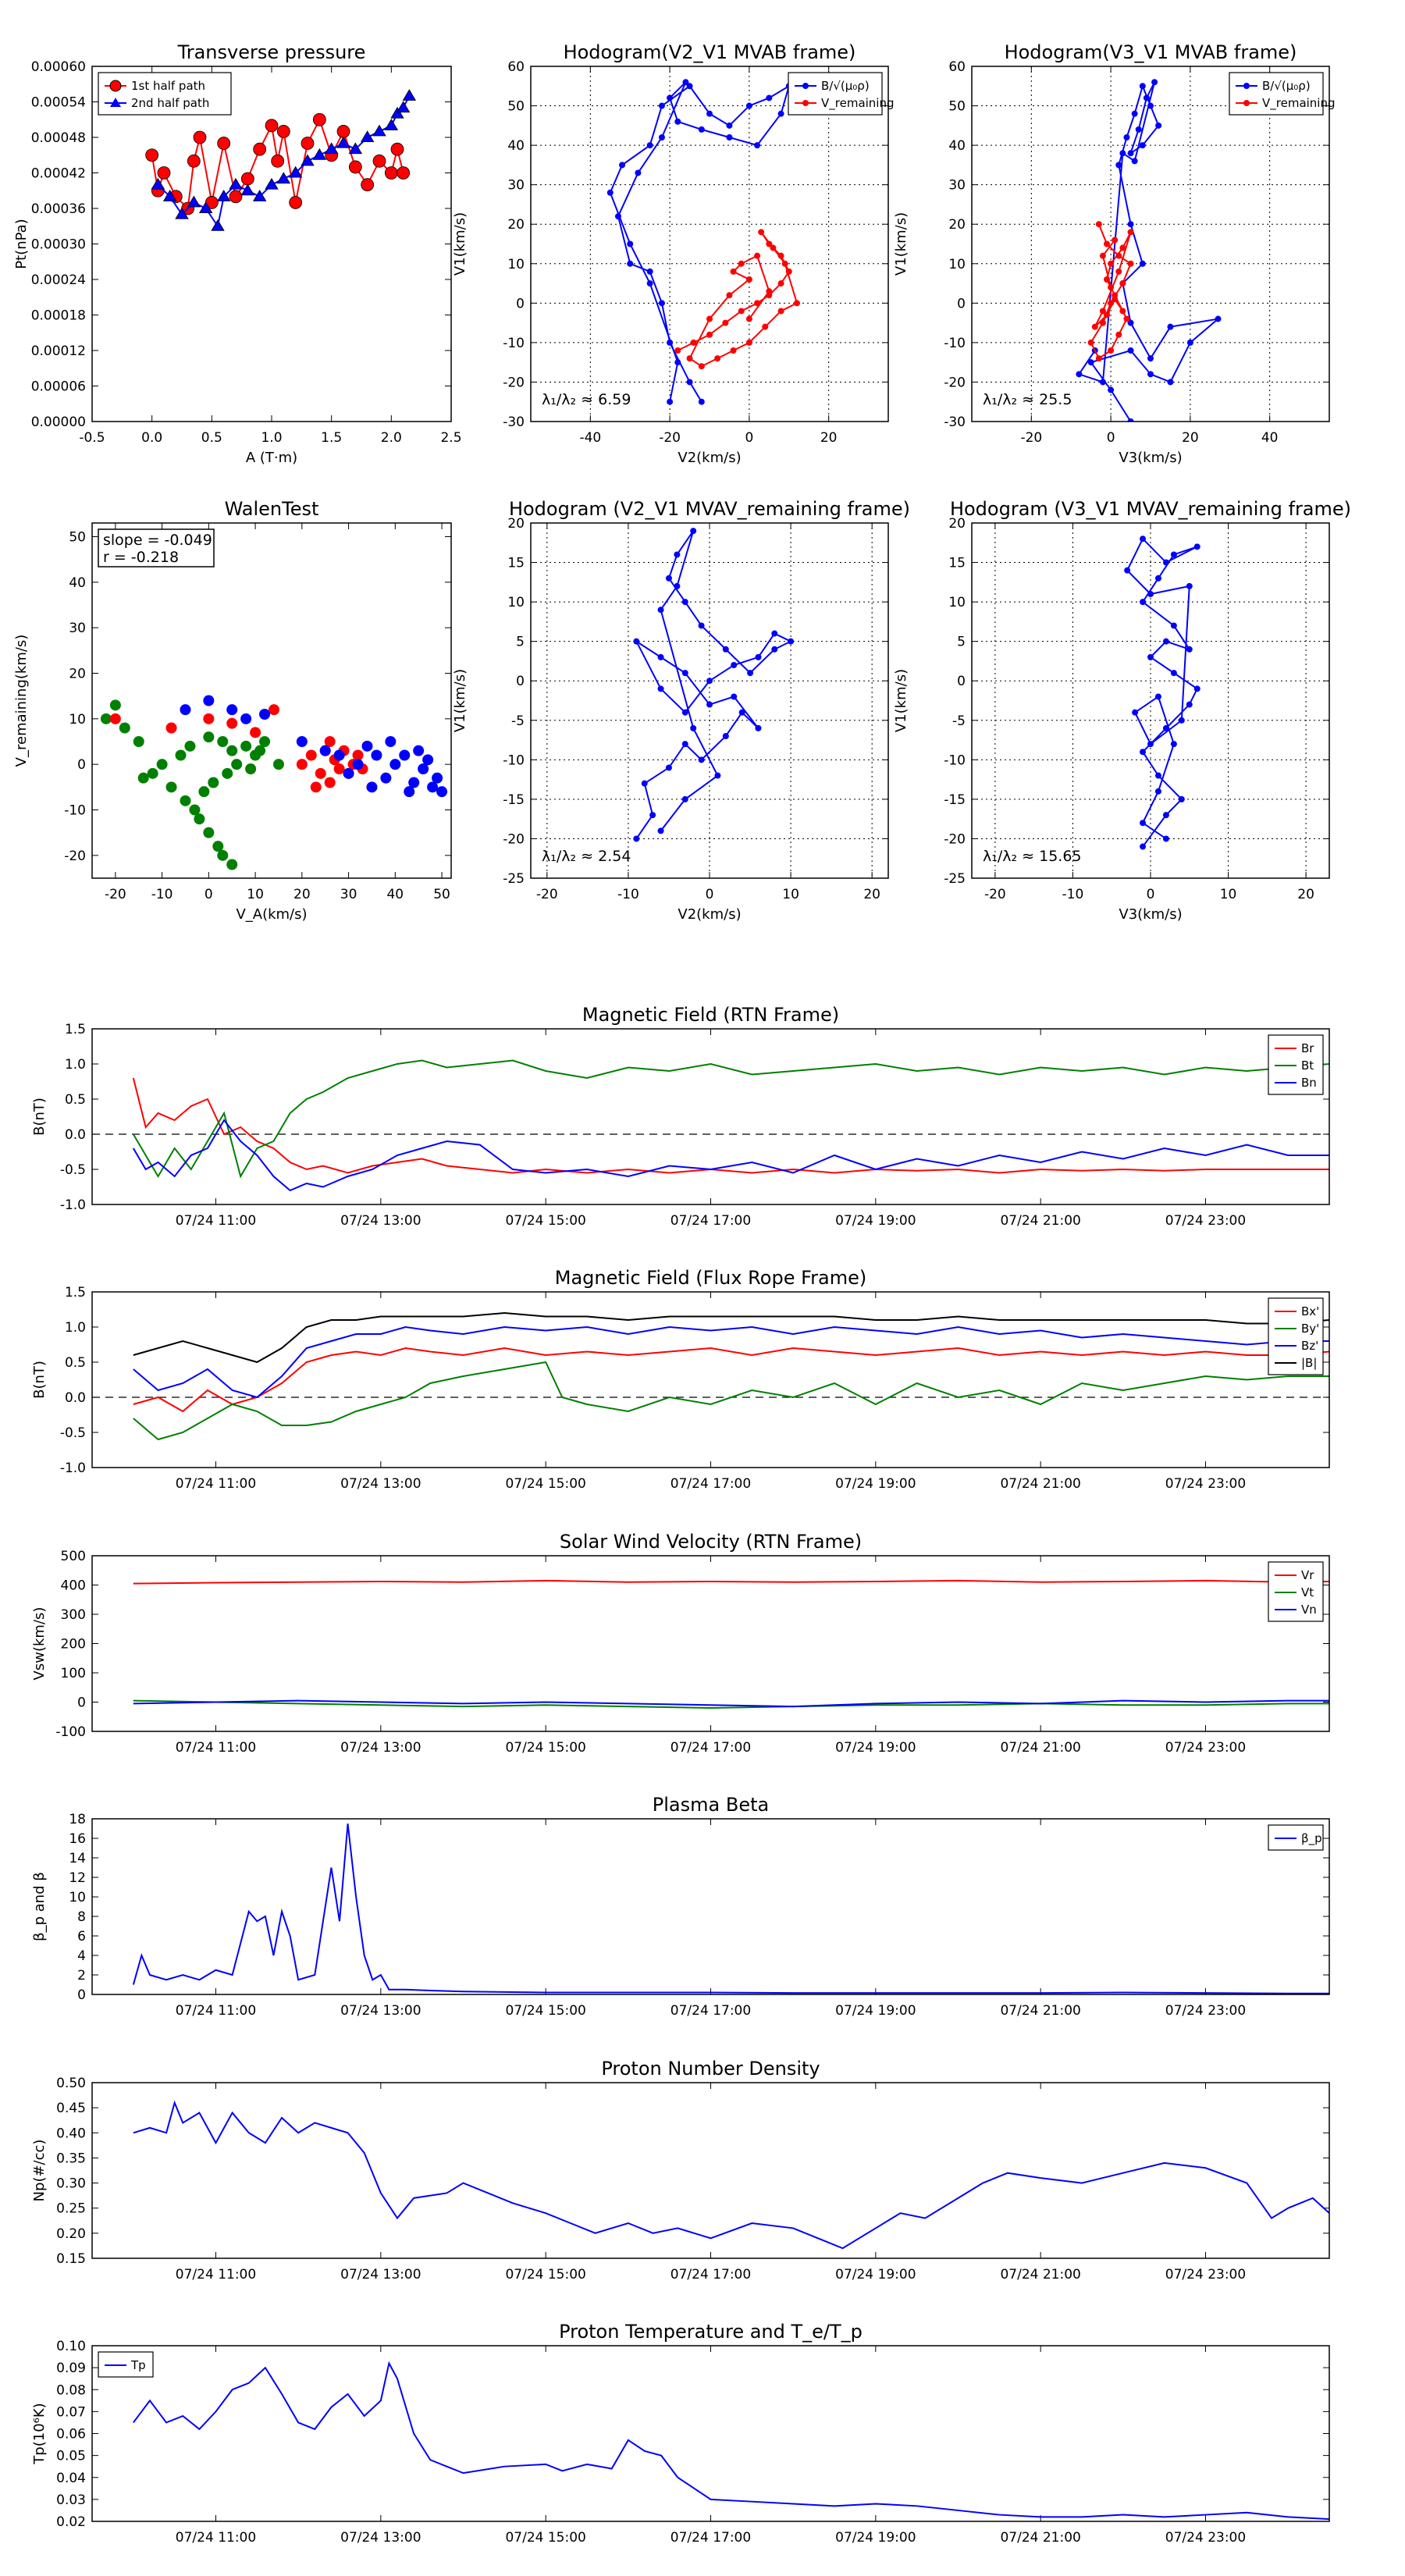  Describe the element at coordinates (216, 1221) in the screenshot. I see `x-tick-label: 07/24 11:00` at that location.